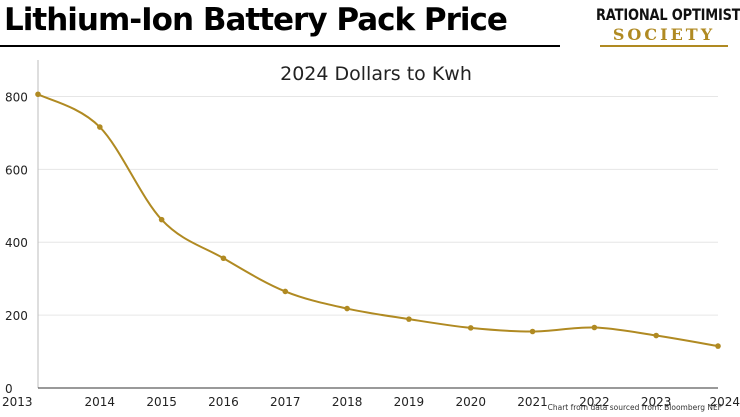  Describe the element at coordinates (347, 402) in the screenshot. I see `x-tick-label: 2018` at that location.